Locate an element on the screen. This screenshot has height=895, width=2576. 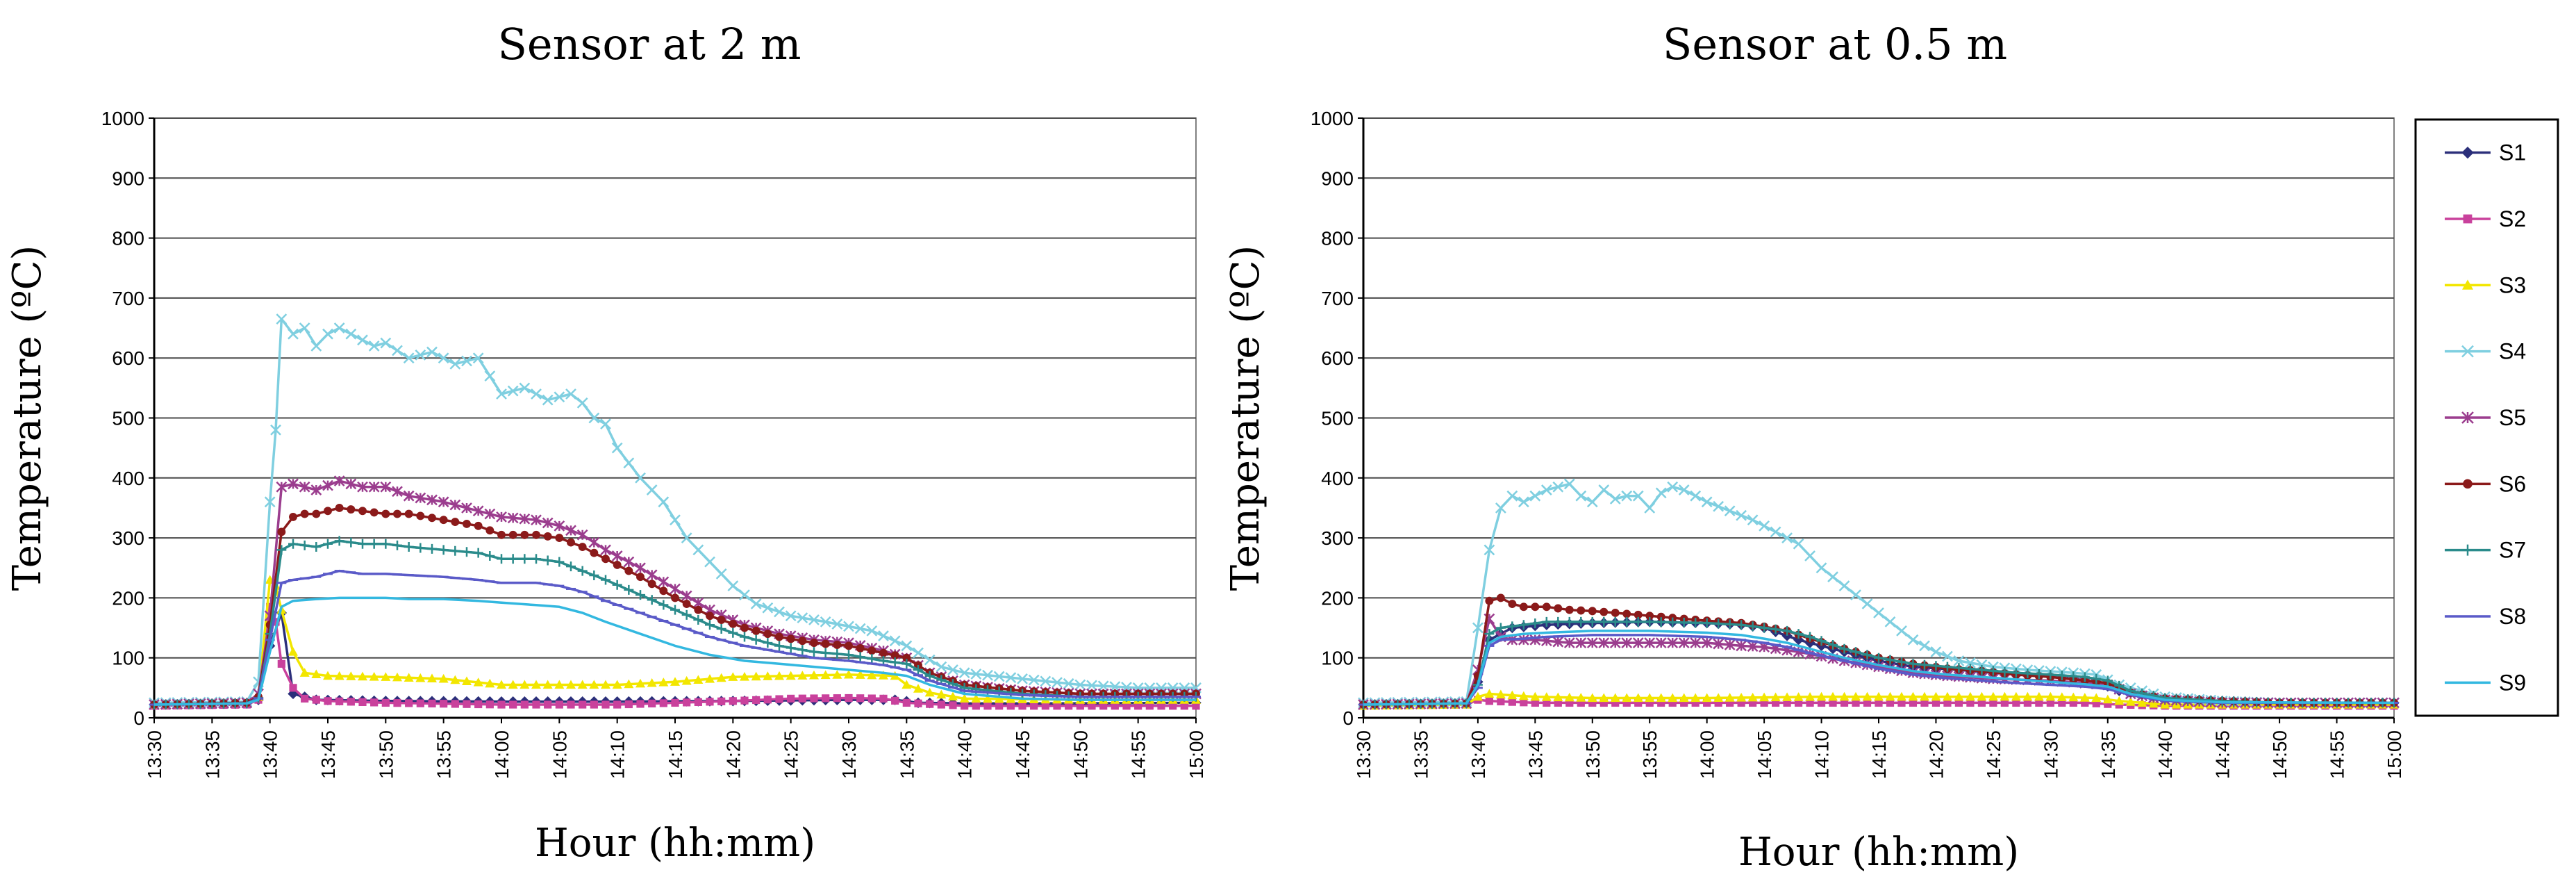
x-tick-label: 13:45 is located at coordinates (328, 754).